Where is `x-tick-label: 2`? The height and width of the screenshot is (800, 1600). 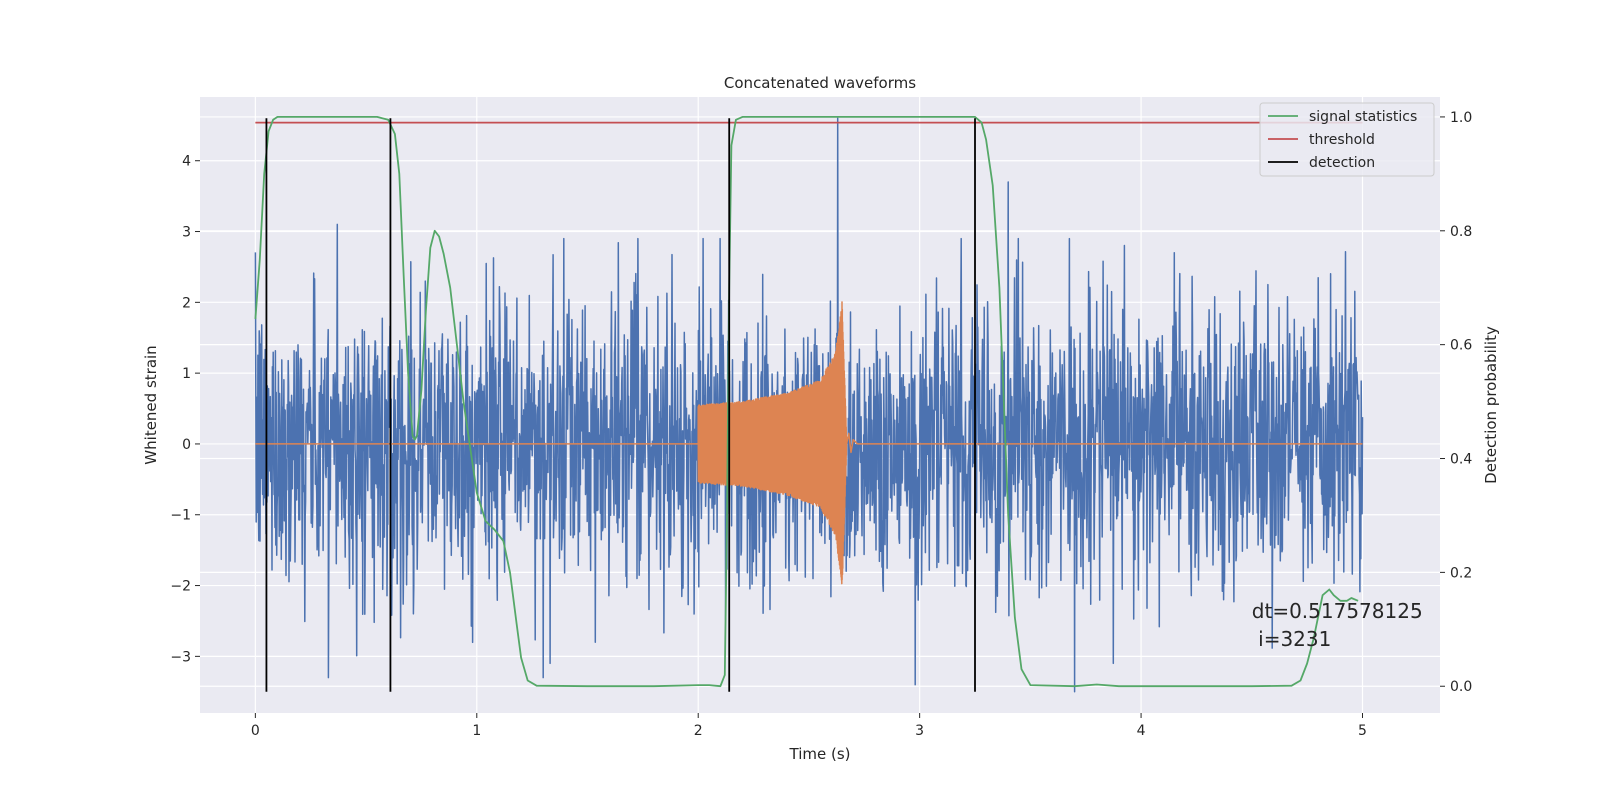
x-tick-label: 2 is located at coordinates (698, 731).